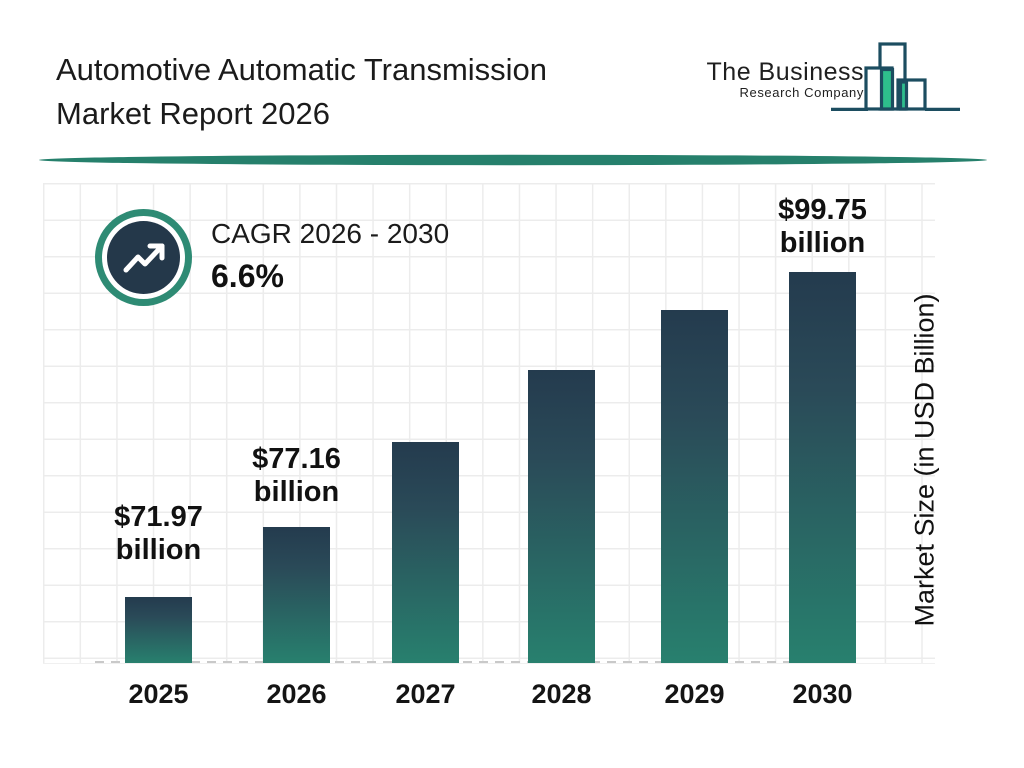 The height and width of the screenshot is (768, 1024). Describe the element at coordinates (822, 226) in the screenshot. I see `value-label-2030: $99.75 billion` at that location.